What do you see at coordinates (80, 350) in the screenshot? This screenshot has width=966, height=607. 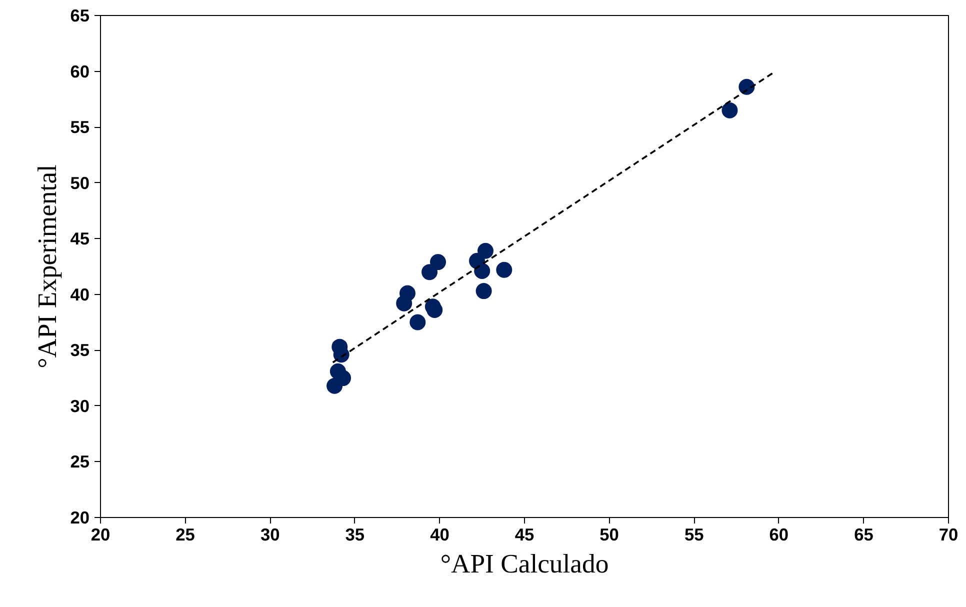 I see `y-tick-label: 35` at bounding box center [80, 350].